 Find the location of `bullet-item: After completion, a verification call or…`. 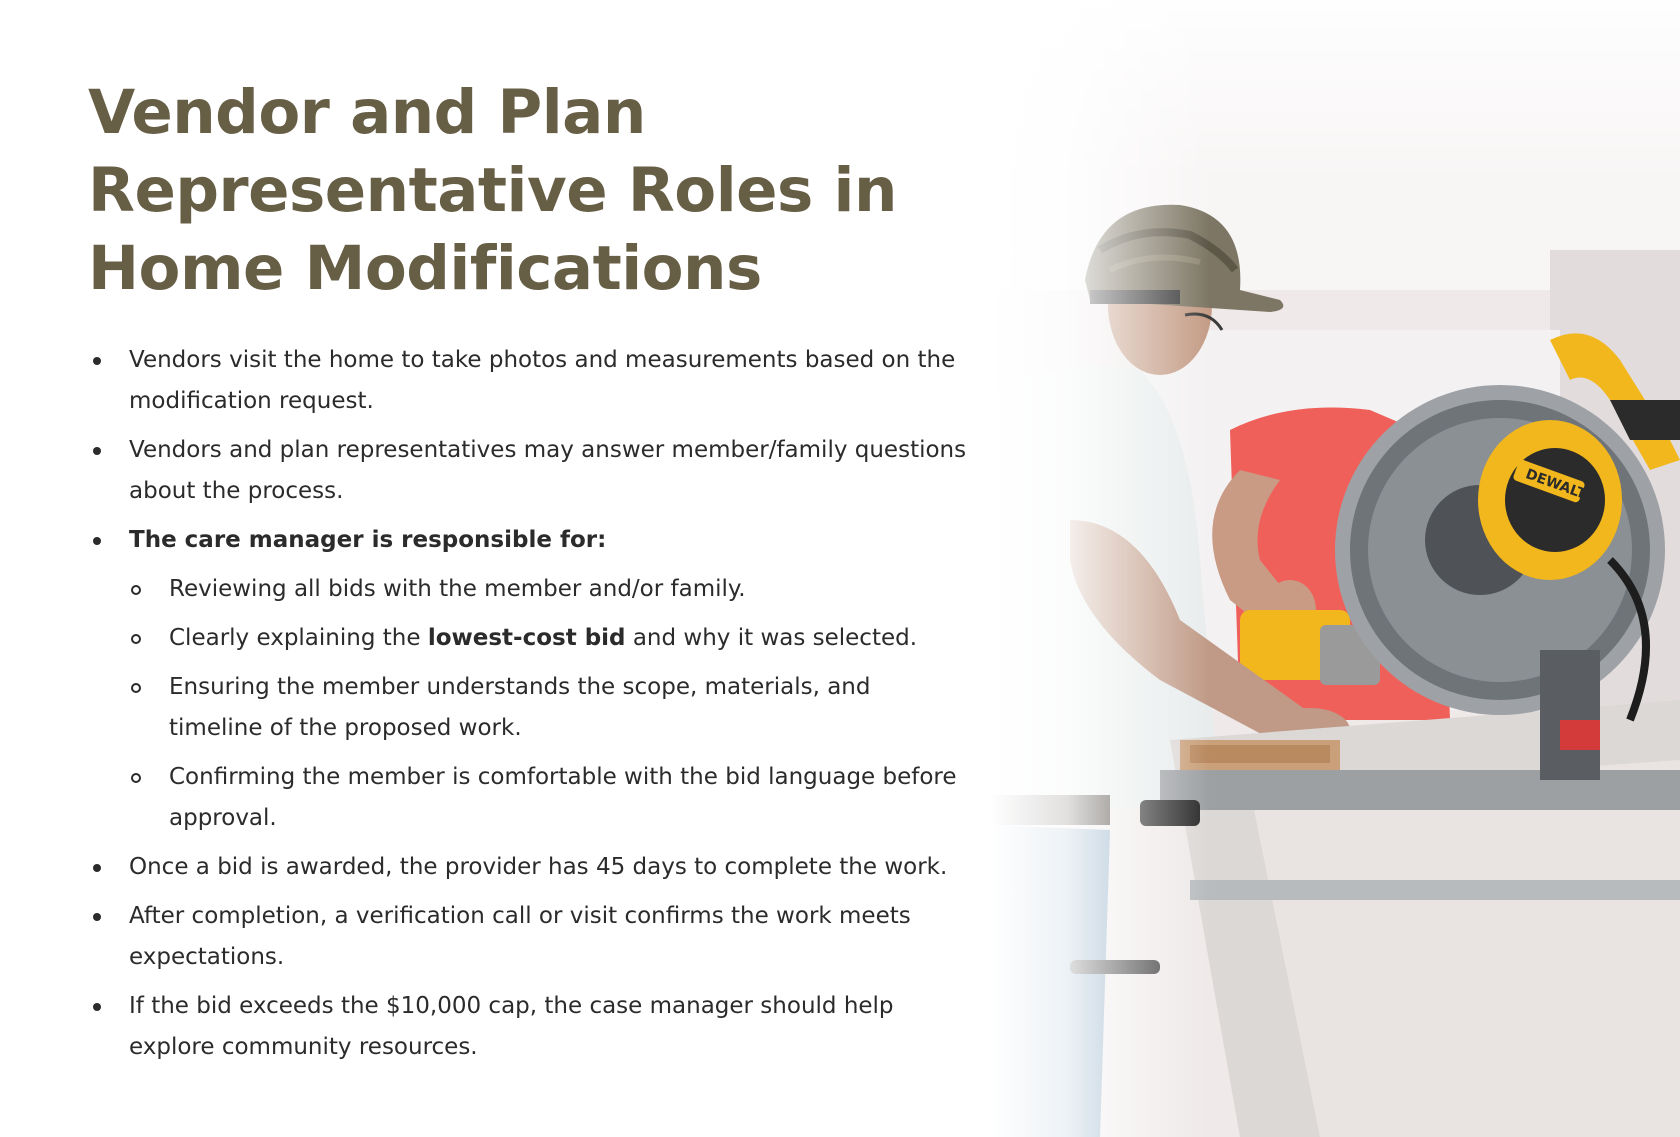

bullet-item: After completion, a verification call or… is located at coordinates (528, 937).